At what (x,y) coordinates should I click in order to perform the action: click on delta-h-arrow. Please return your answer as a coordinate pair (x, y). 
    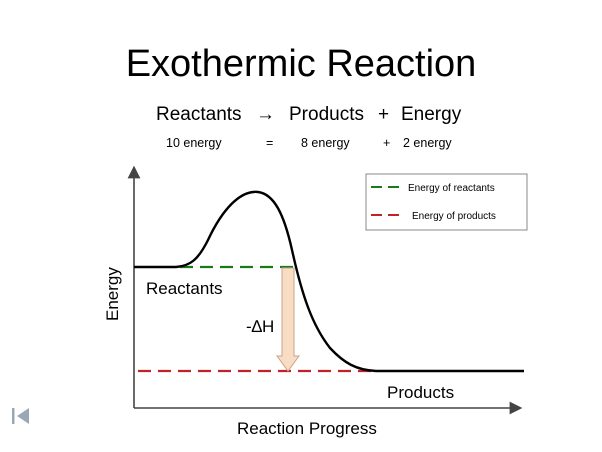
    Looking at the image, I should click on (288, 319).